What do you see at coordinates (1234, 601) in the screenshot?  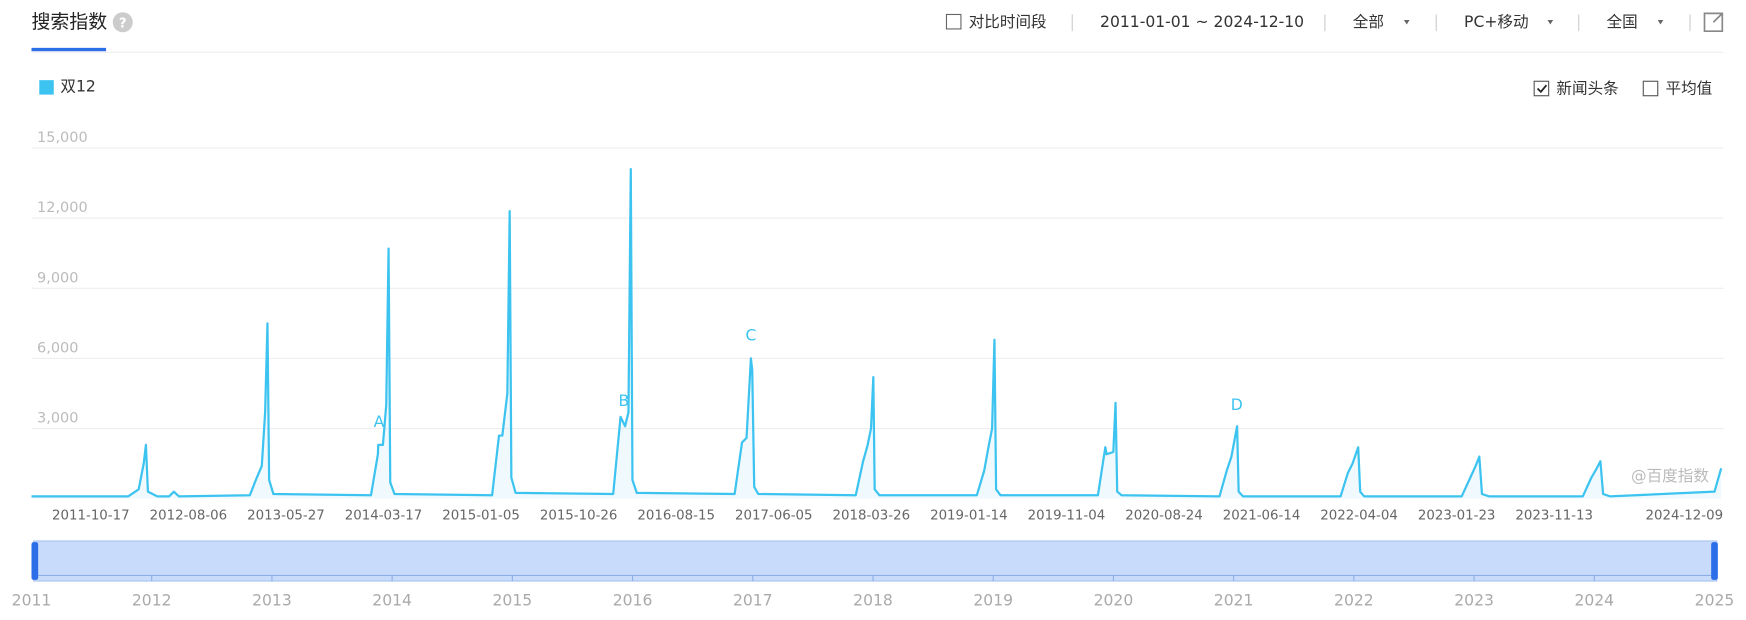 I see `navigator-year: 2021` at bounding box center [1234, 601].